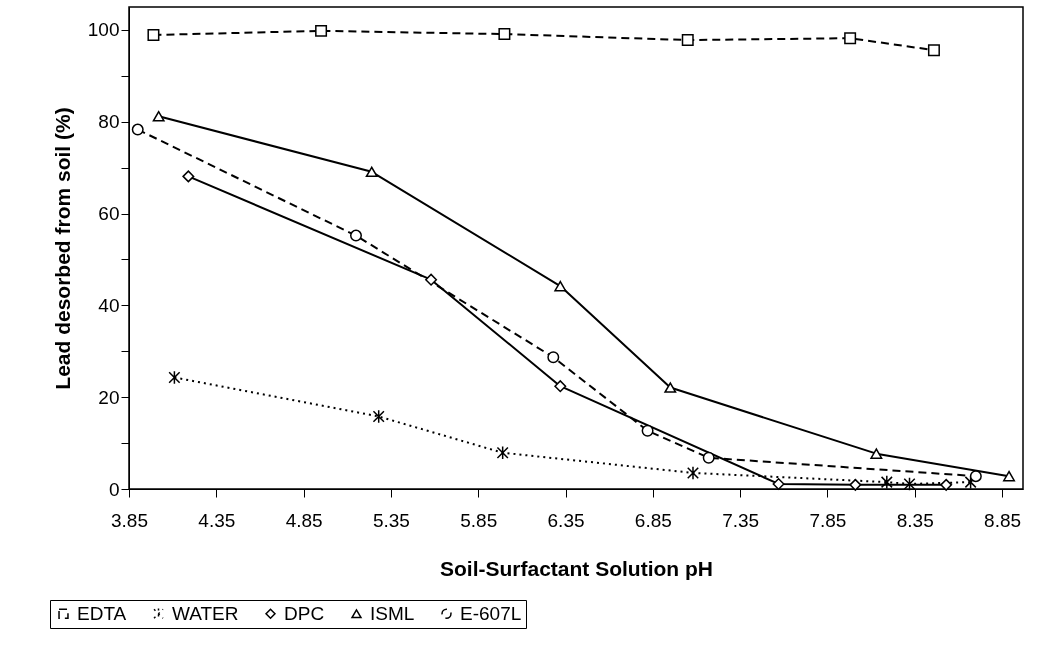 The image size is (1063, 648). What do you see at coordinates (741, 520) in the screenshot?
I see `x-tick-label: 7.35` at bounding box center [741, 520].